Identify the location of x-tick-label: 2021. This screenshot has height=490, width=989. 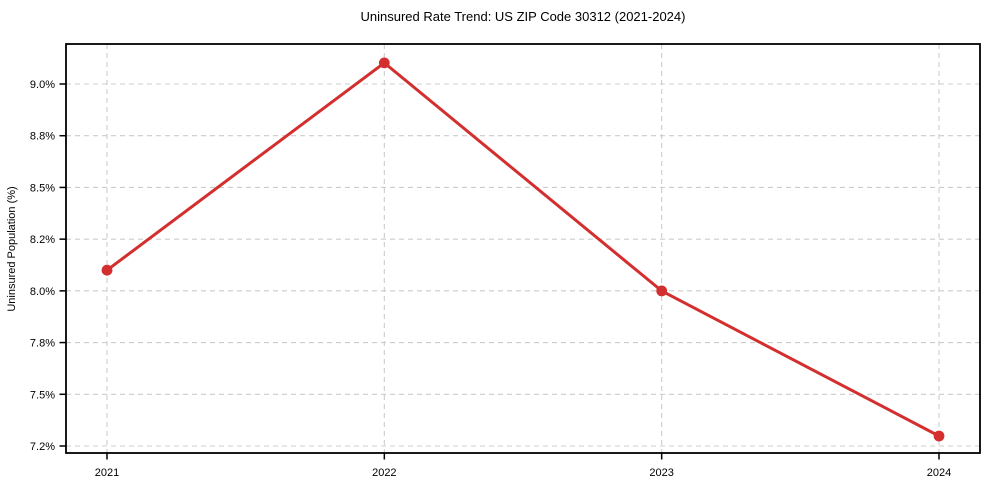
(107, 473).